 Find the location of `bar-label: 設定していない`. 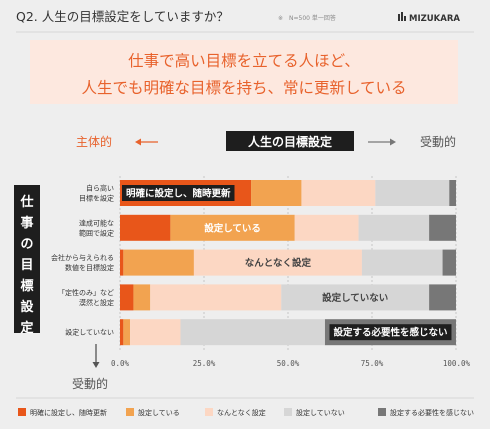

bar-label: 設定していない is located at coordinates (355, 298).